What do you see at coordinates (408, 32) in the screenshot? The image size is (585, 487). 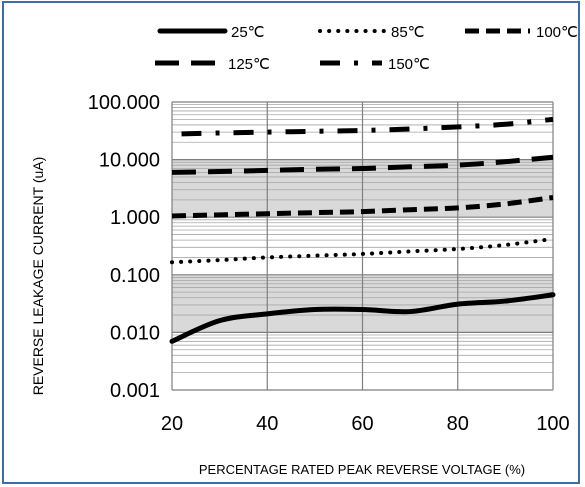 I see `legend-label-2: 85℃` at bounding box center [408, 32].